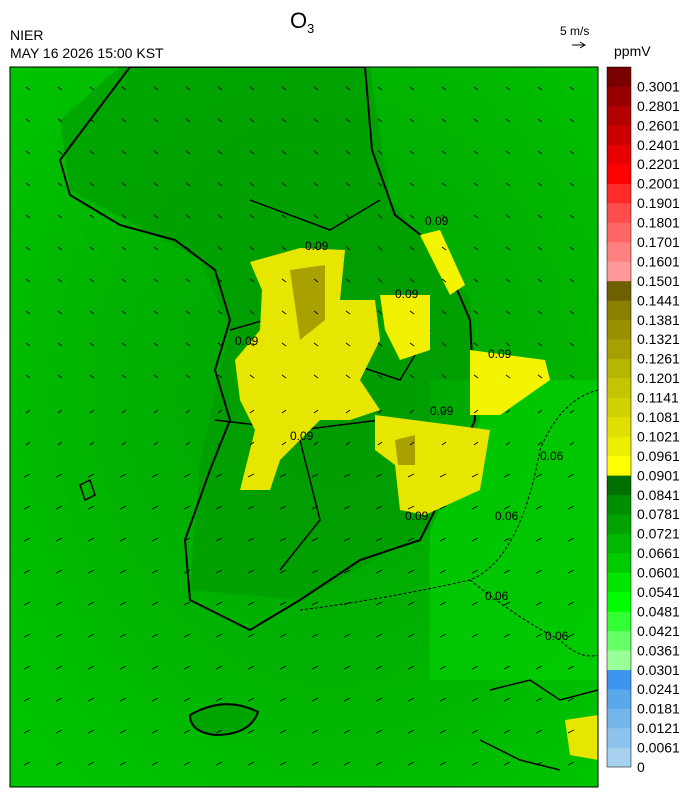  I want to click on colorbar-label: 0.2601, so click(658, 125).